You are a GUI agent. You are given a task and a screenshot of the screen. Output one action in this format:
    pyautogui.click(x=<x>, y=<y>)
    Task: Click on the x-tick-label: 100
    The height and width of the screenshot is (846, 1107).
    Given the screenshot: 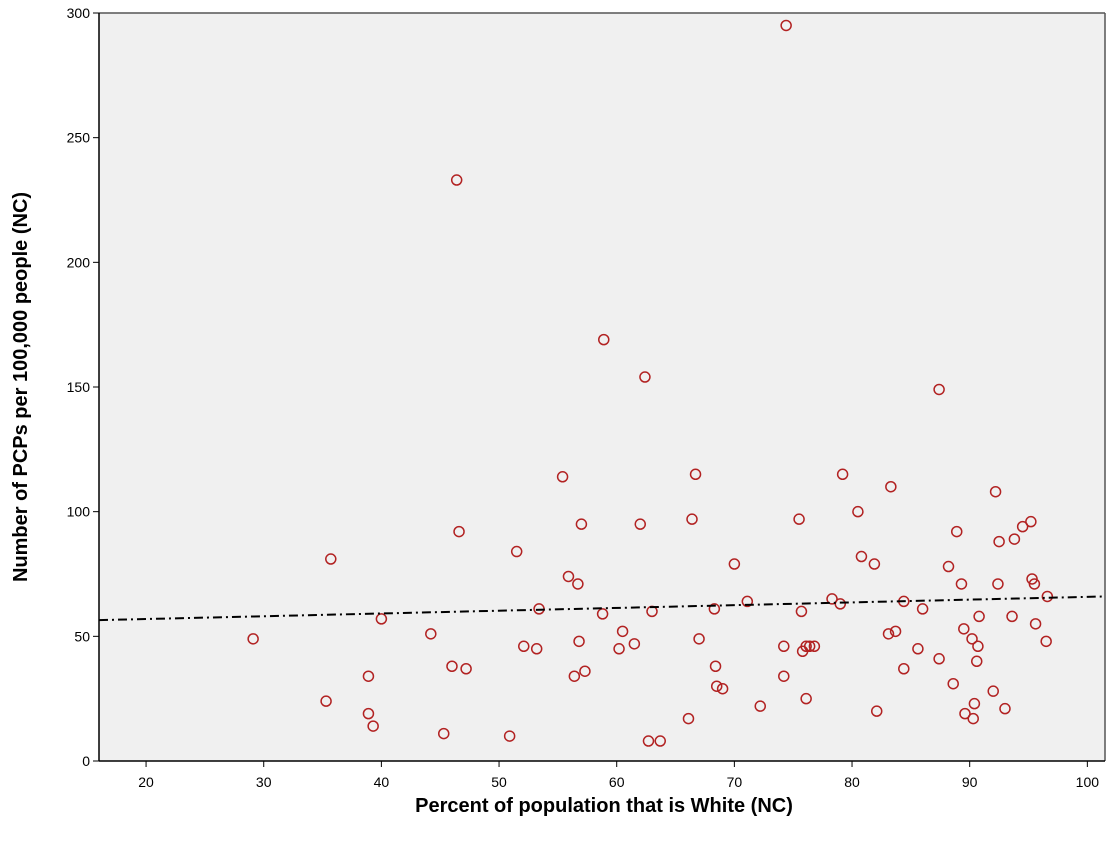 What is the action you would take?
    pyautogui.click(x=1088, y=782)
    